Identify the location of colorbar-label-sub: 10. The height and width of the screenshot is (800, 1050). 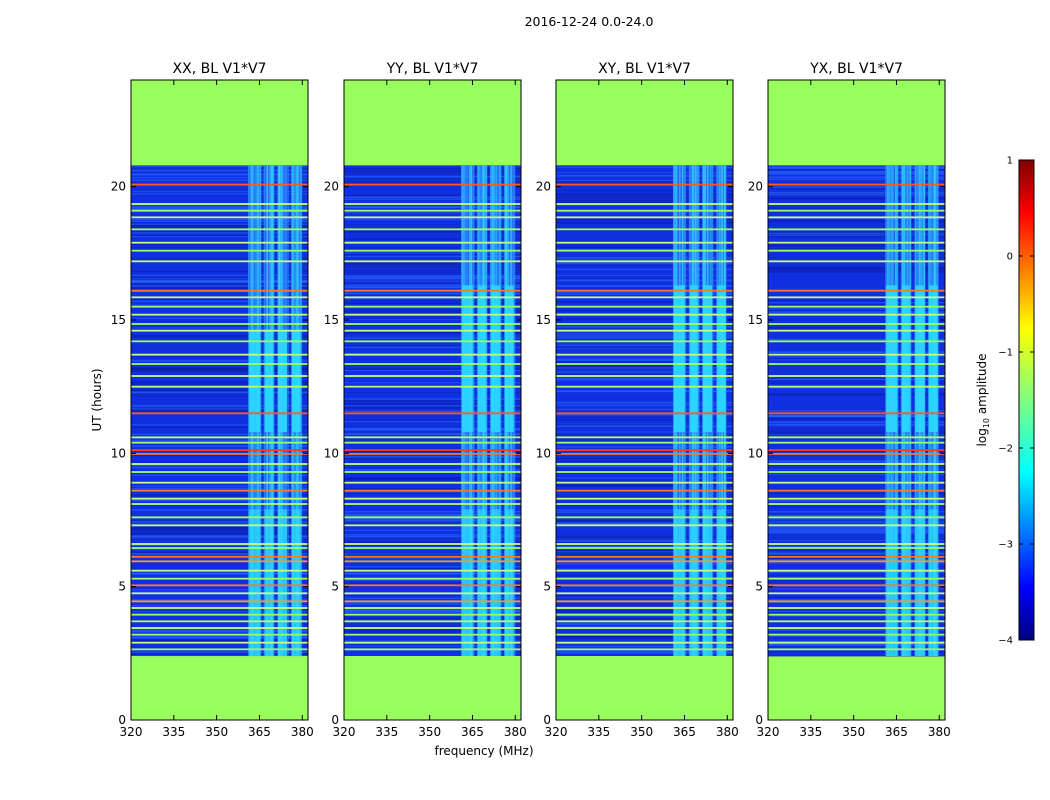
(986, 423).